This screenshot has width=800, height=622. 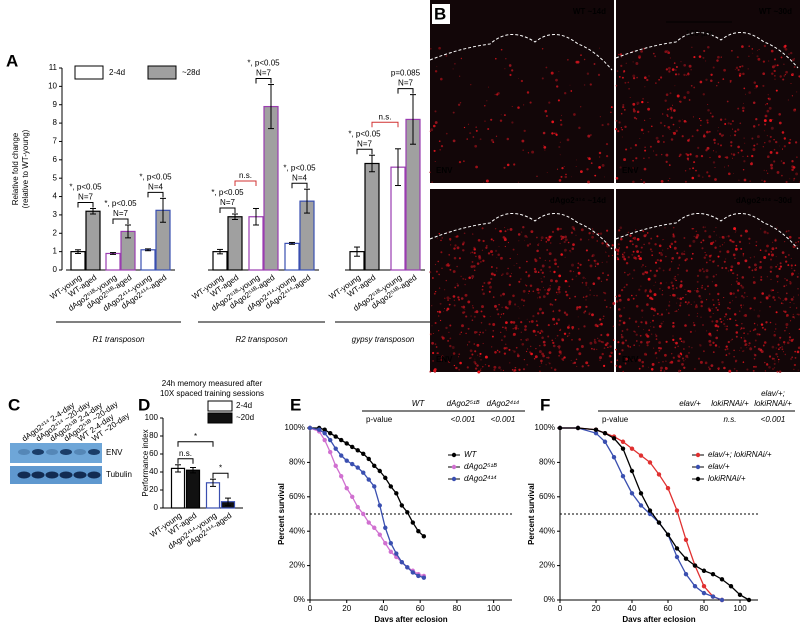 I want to click on p-value: <0.001, so click(x=463, y=419).